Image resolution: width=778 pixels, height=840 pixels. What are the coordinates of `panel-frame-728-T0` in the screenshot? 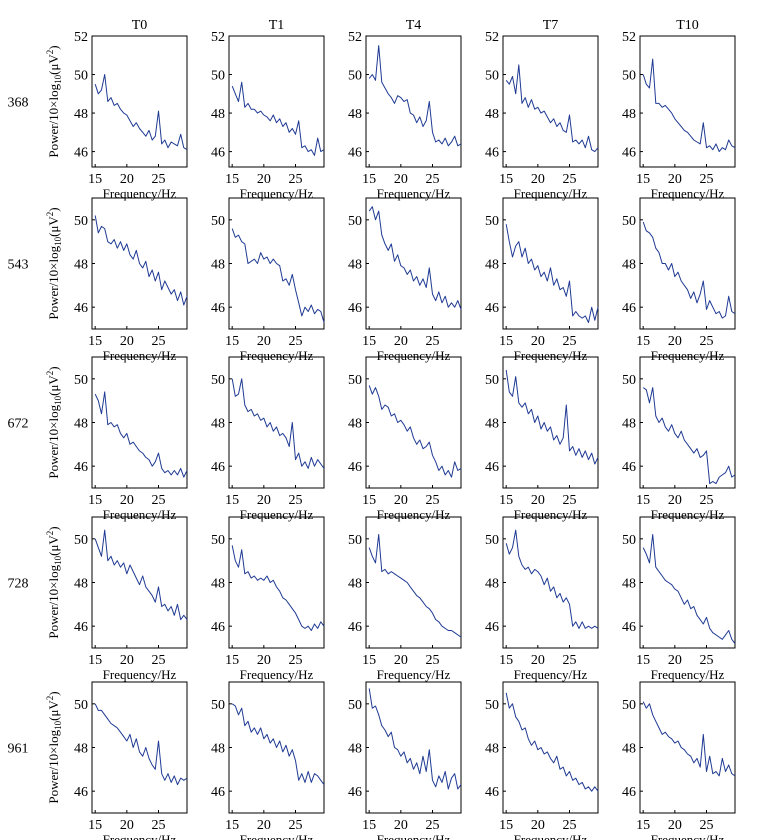 It's located at (139, 582).